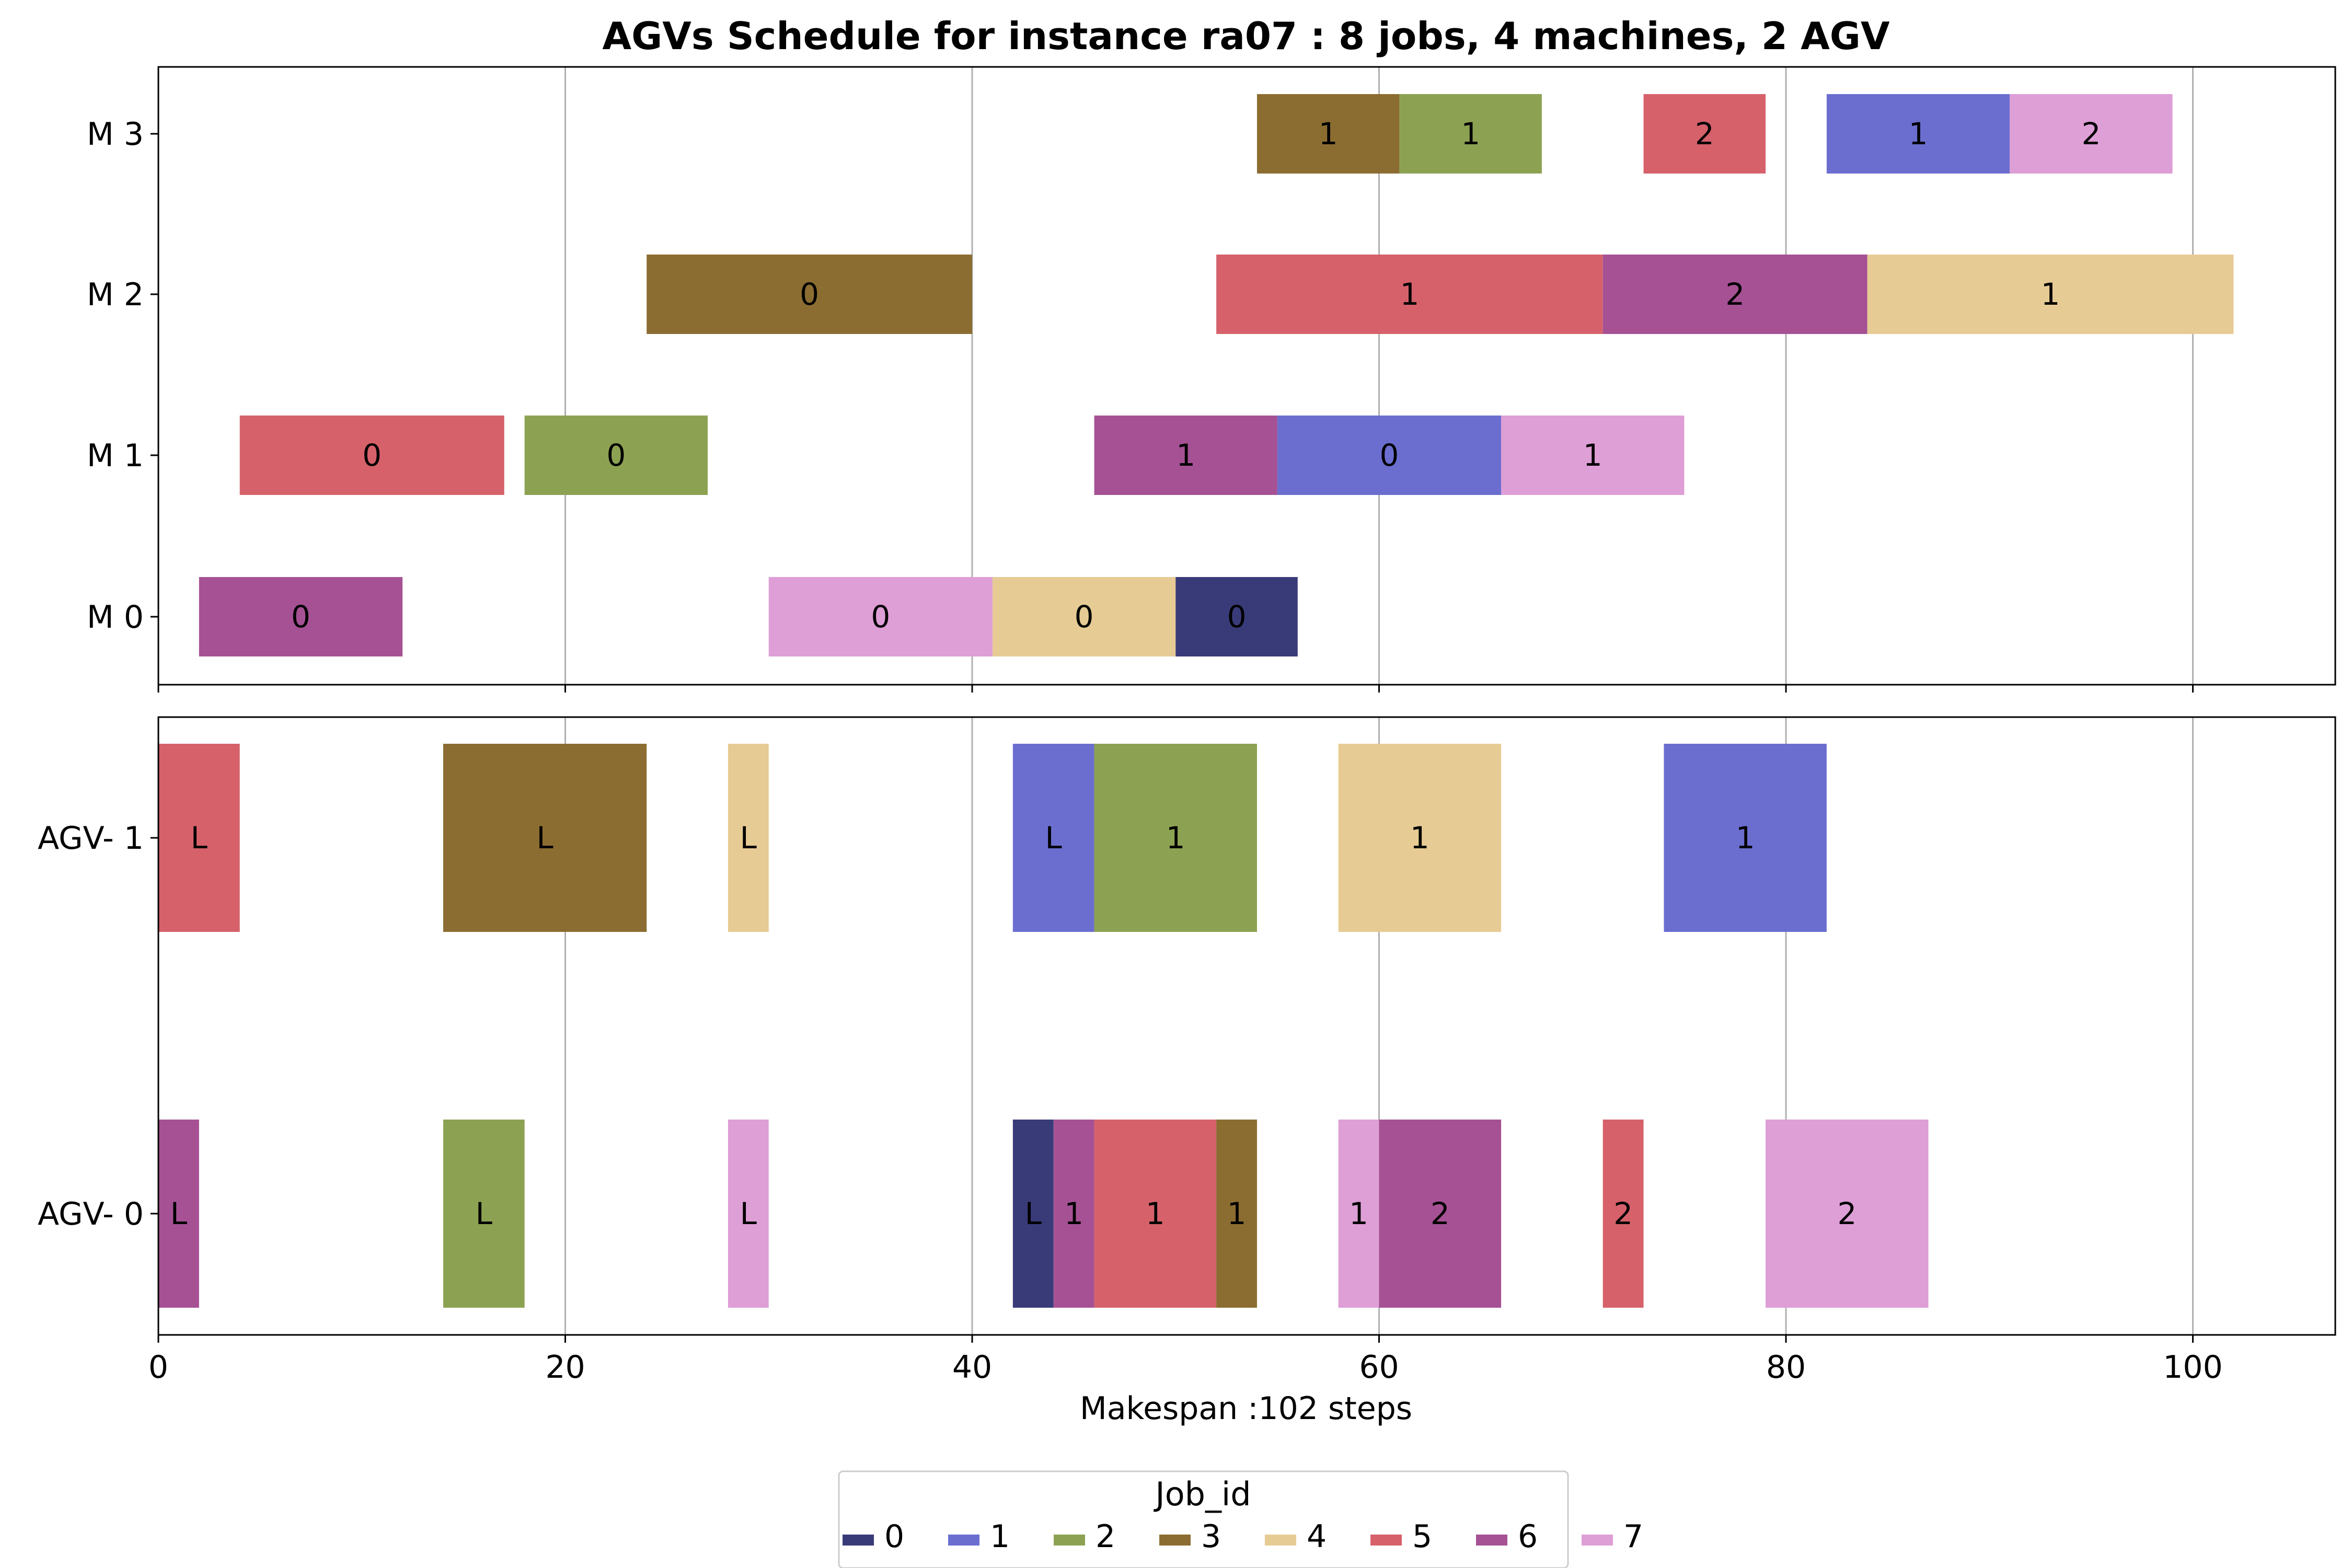 The image size is (2352, 1568). I want to click on machine-row-label: M 2, so click(115, 294).